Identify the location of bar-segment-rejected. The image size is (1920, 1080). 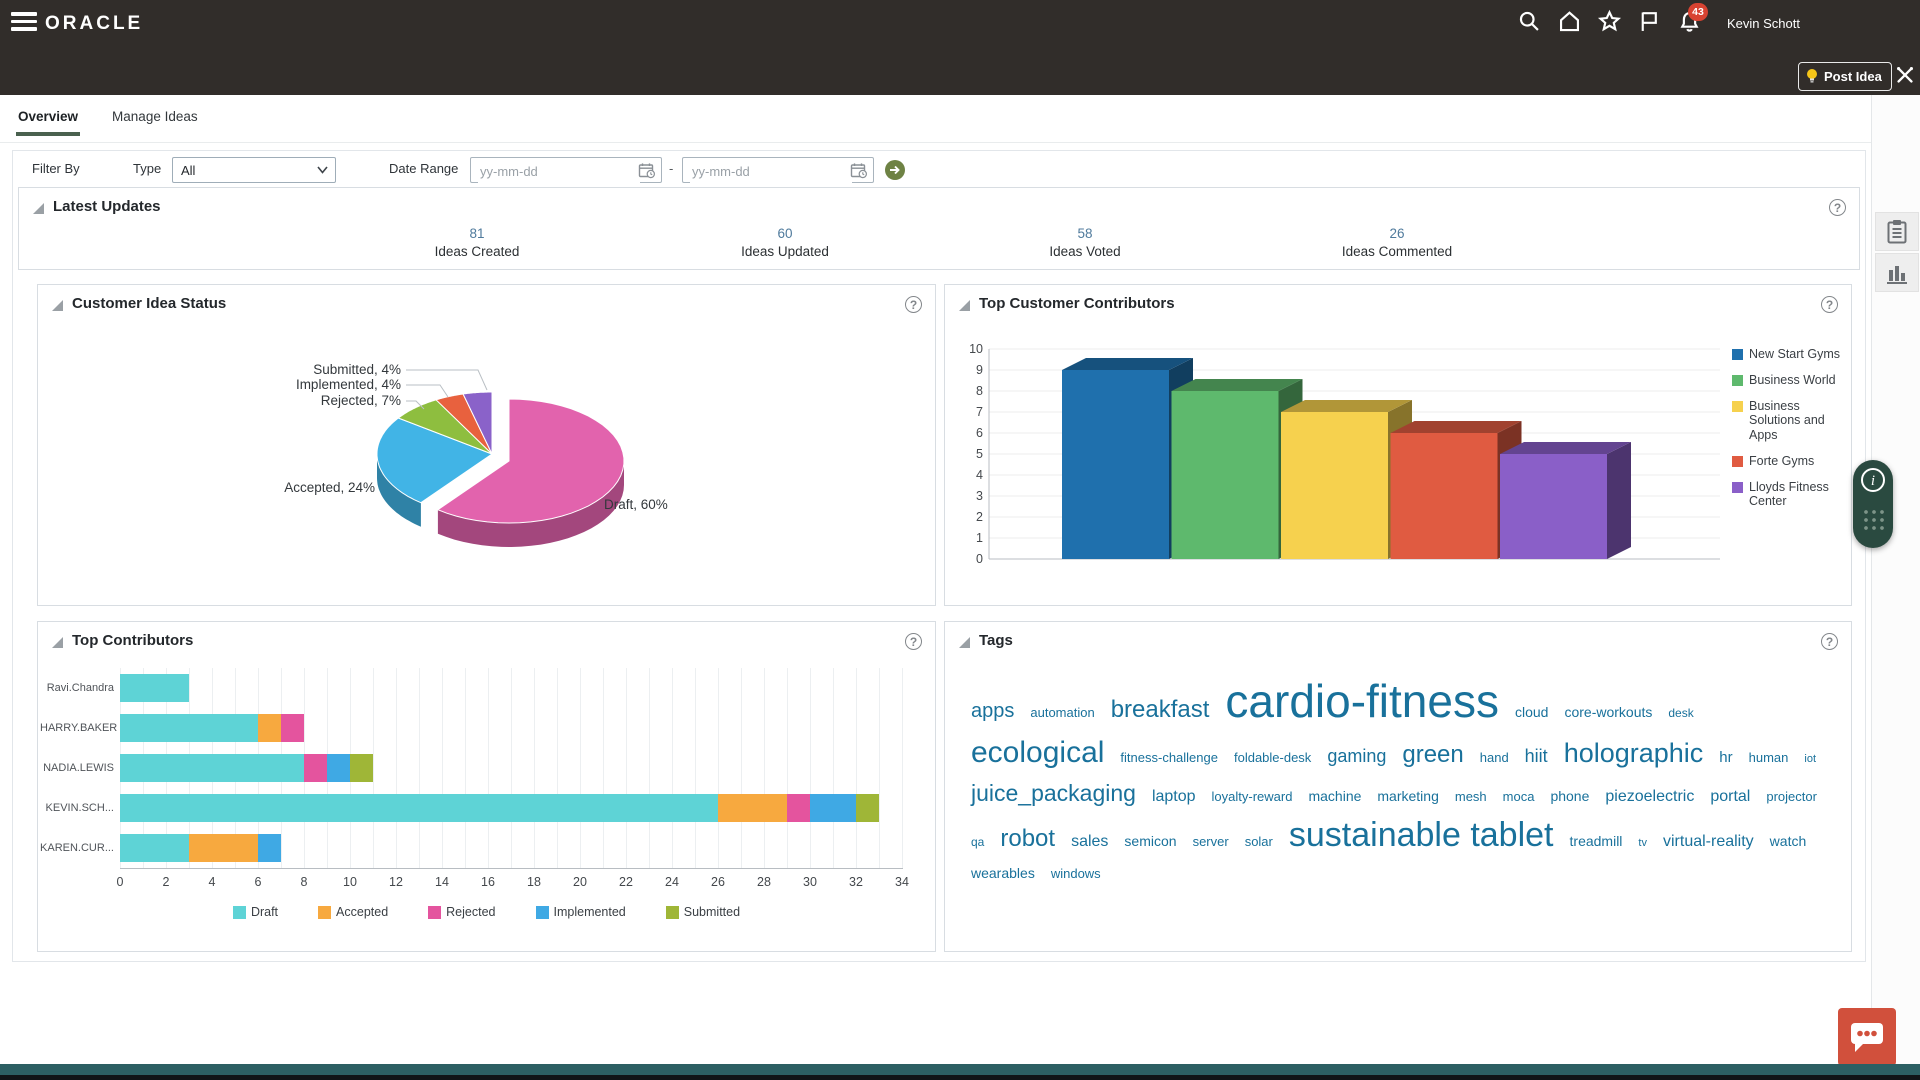
(315, 768).